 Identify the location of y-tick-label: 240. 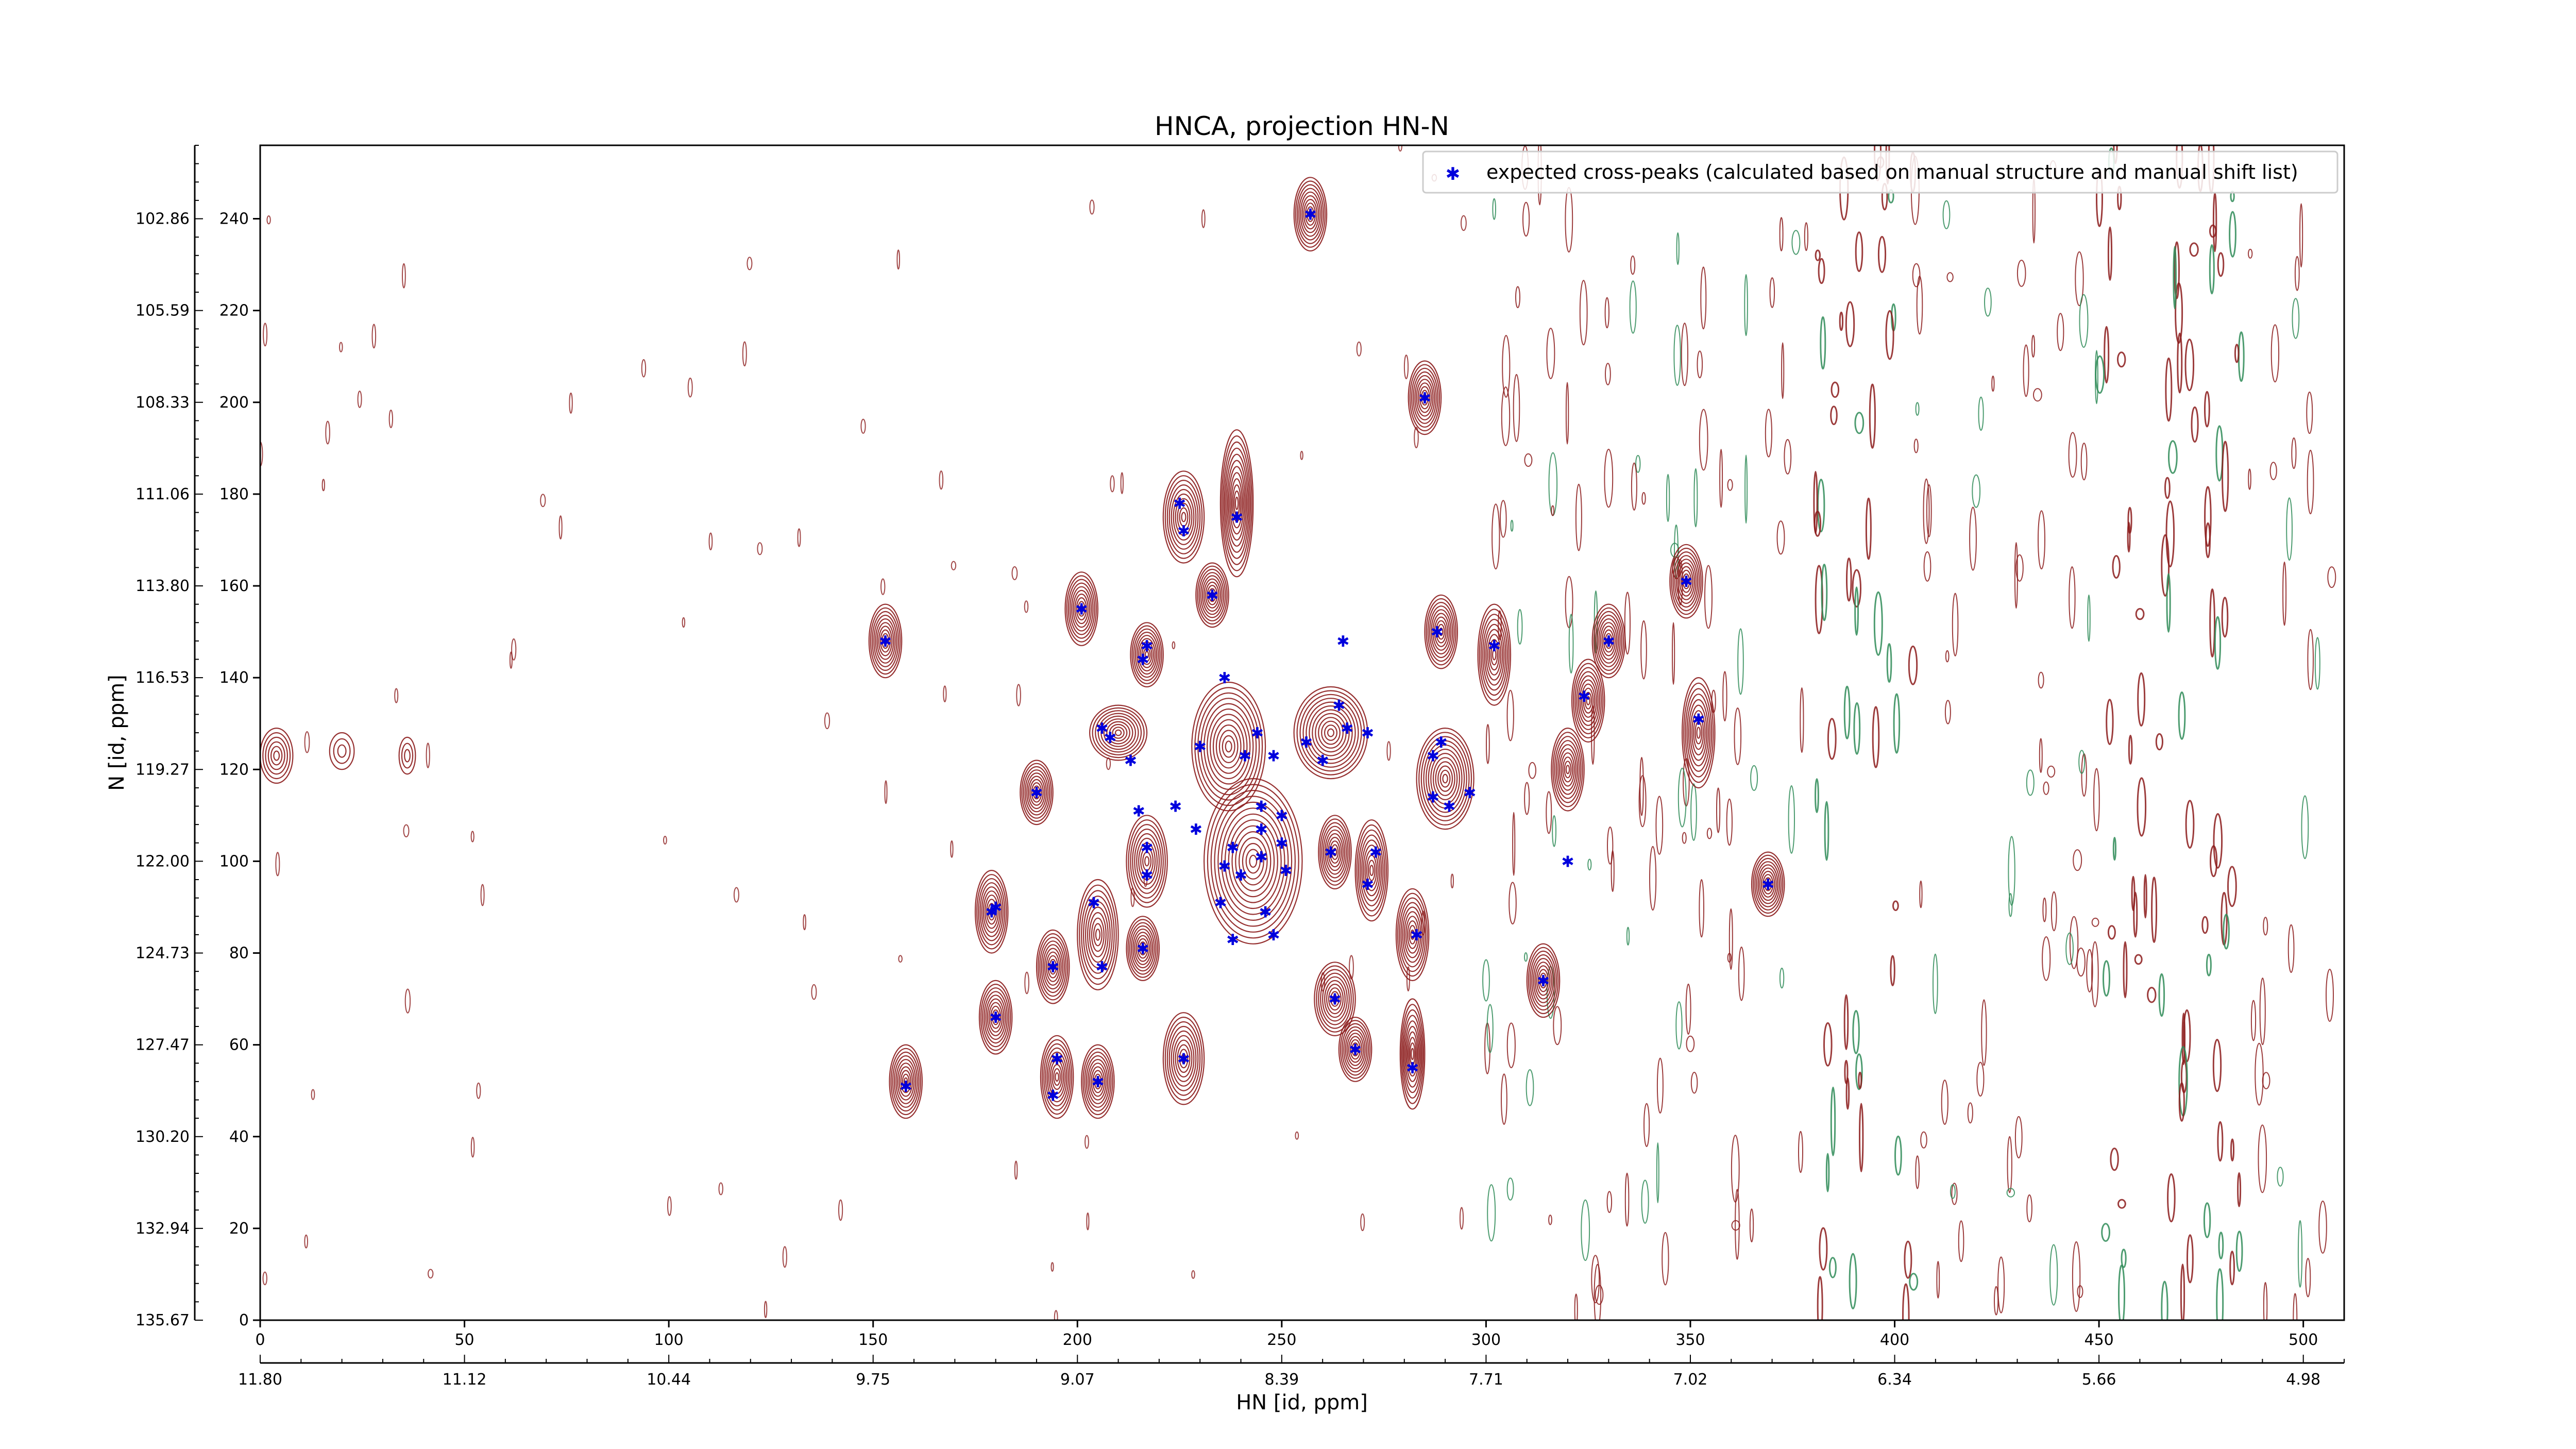
(234, 219).